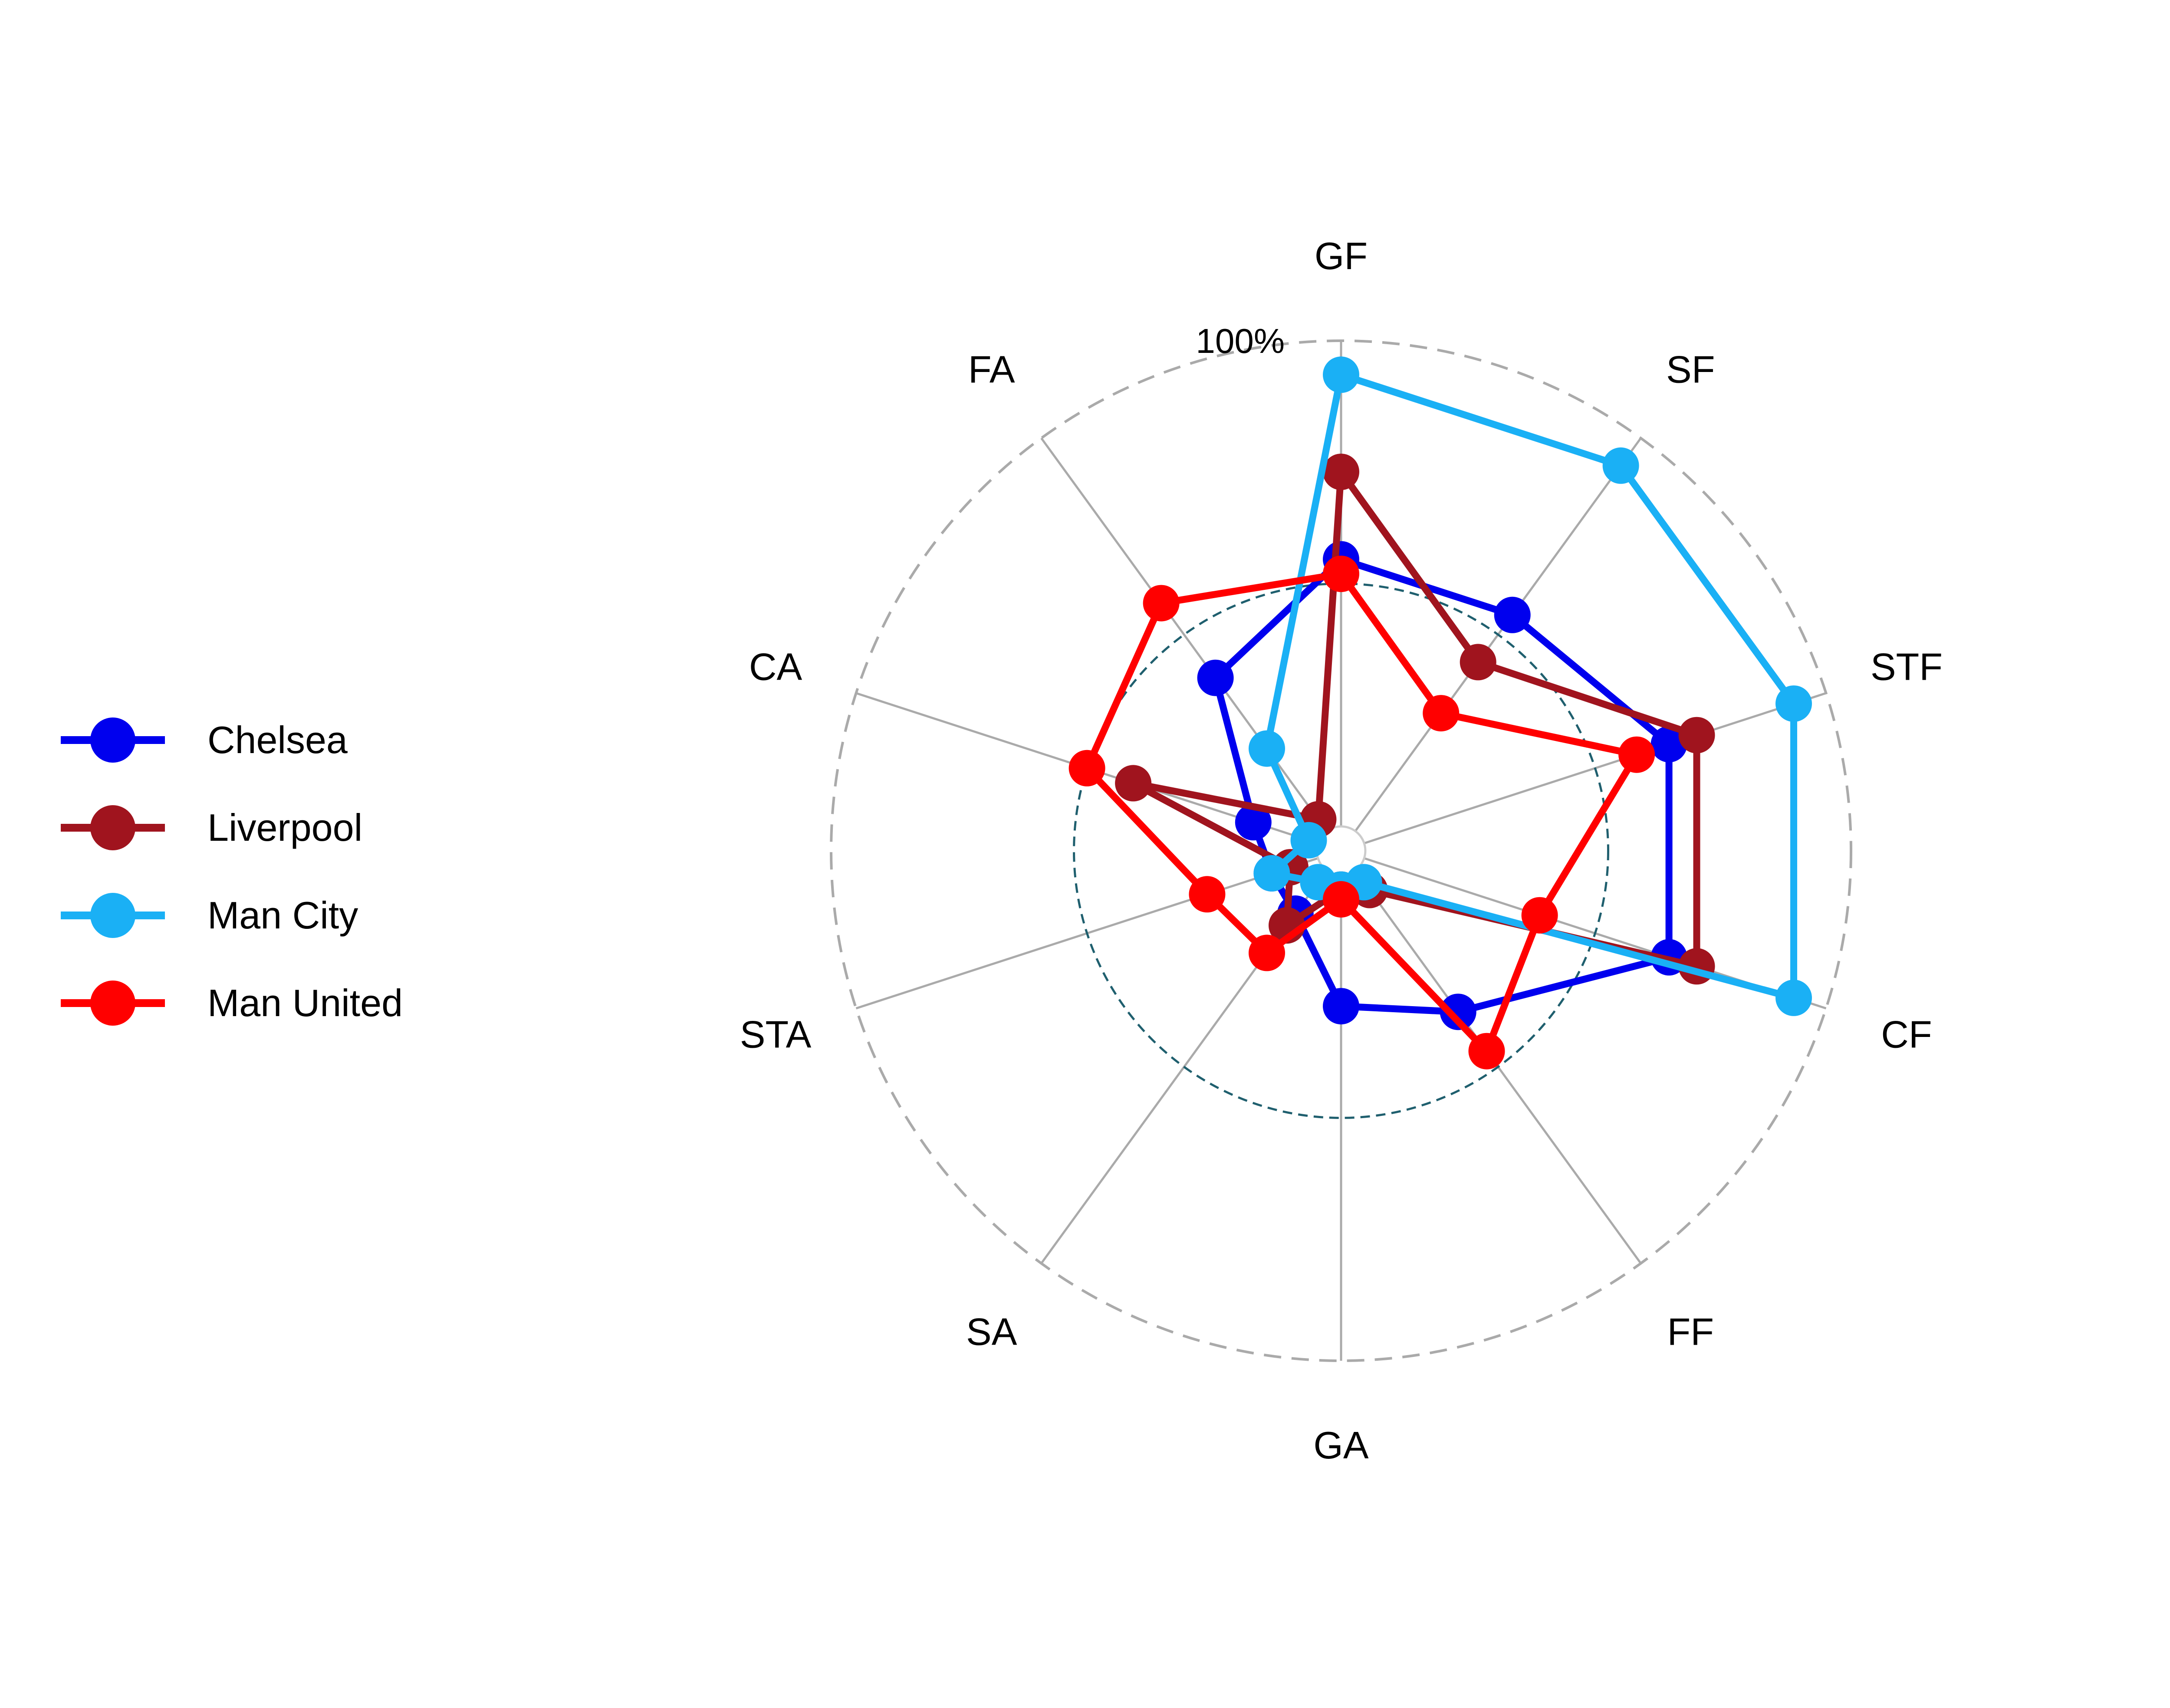 Image resolution: width=2170 pixels, height=1708 pixels. What do you see at coordinates (1341, 574) in the screenshot?
I see `point-man-united-gf` at bounding box center [1341, 574].